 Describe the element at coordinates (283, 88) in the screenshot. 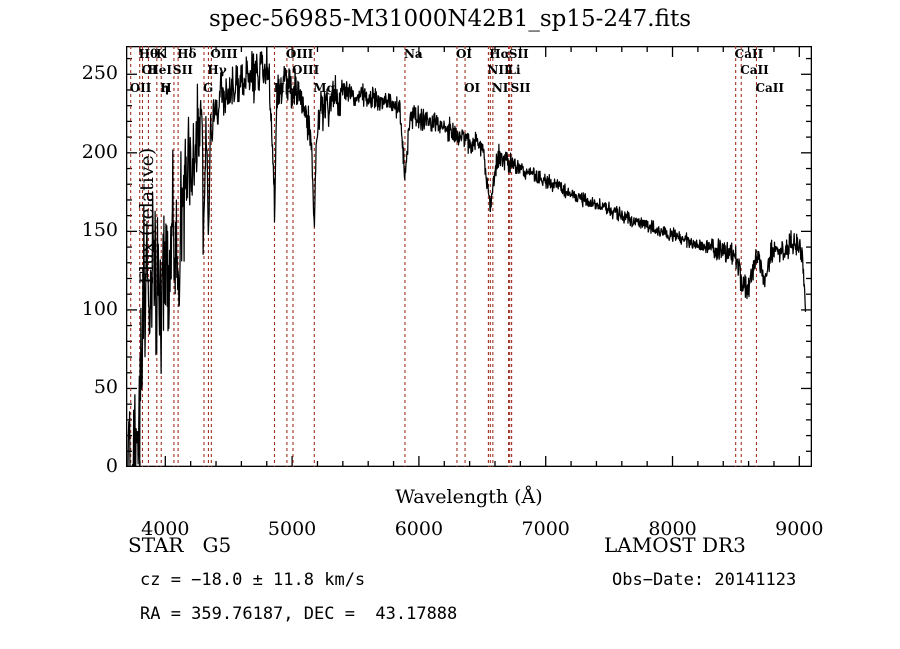

I see `spectral-line-label: Hβ` at that location.